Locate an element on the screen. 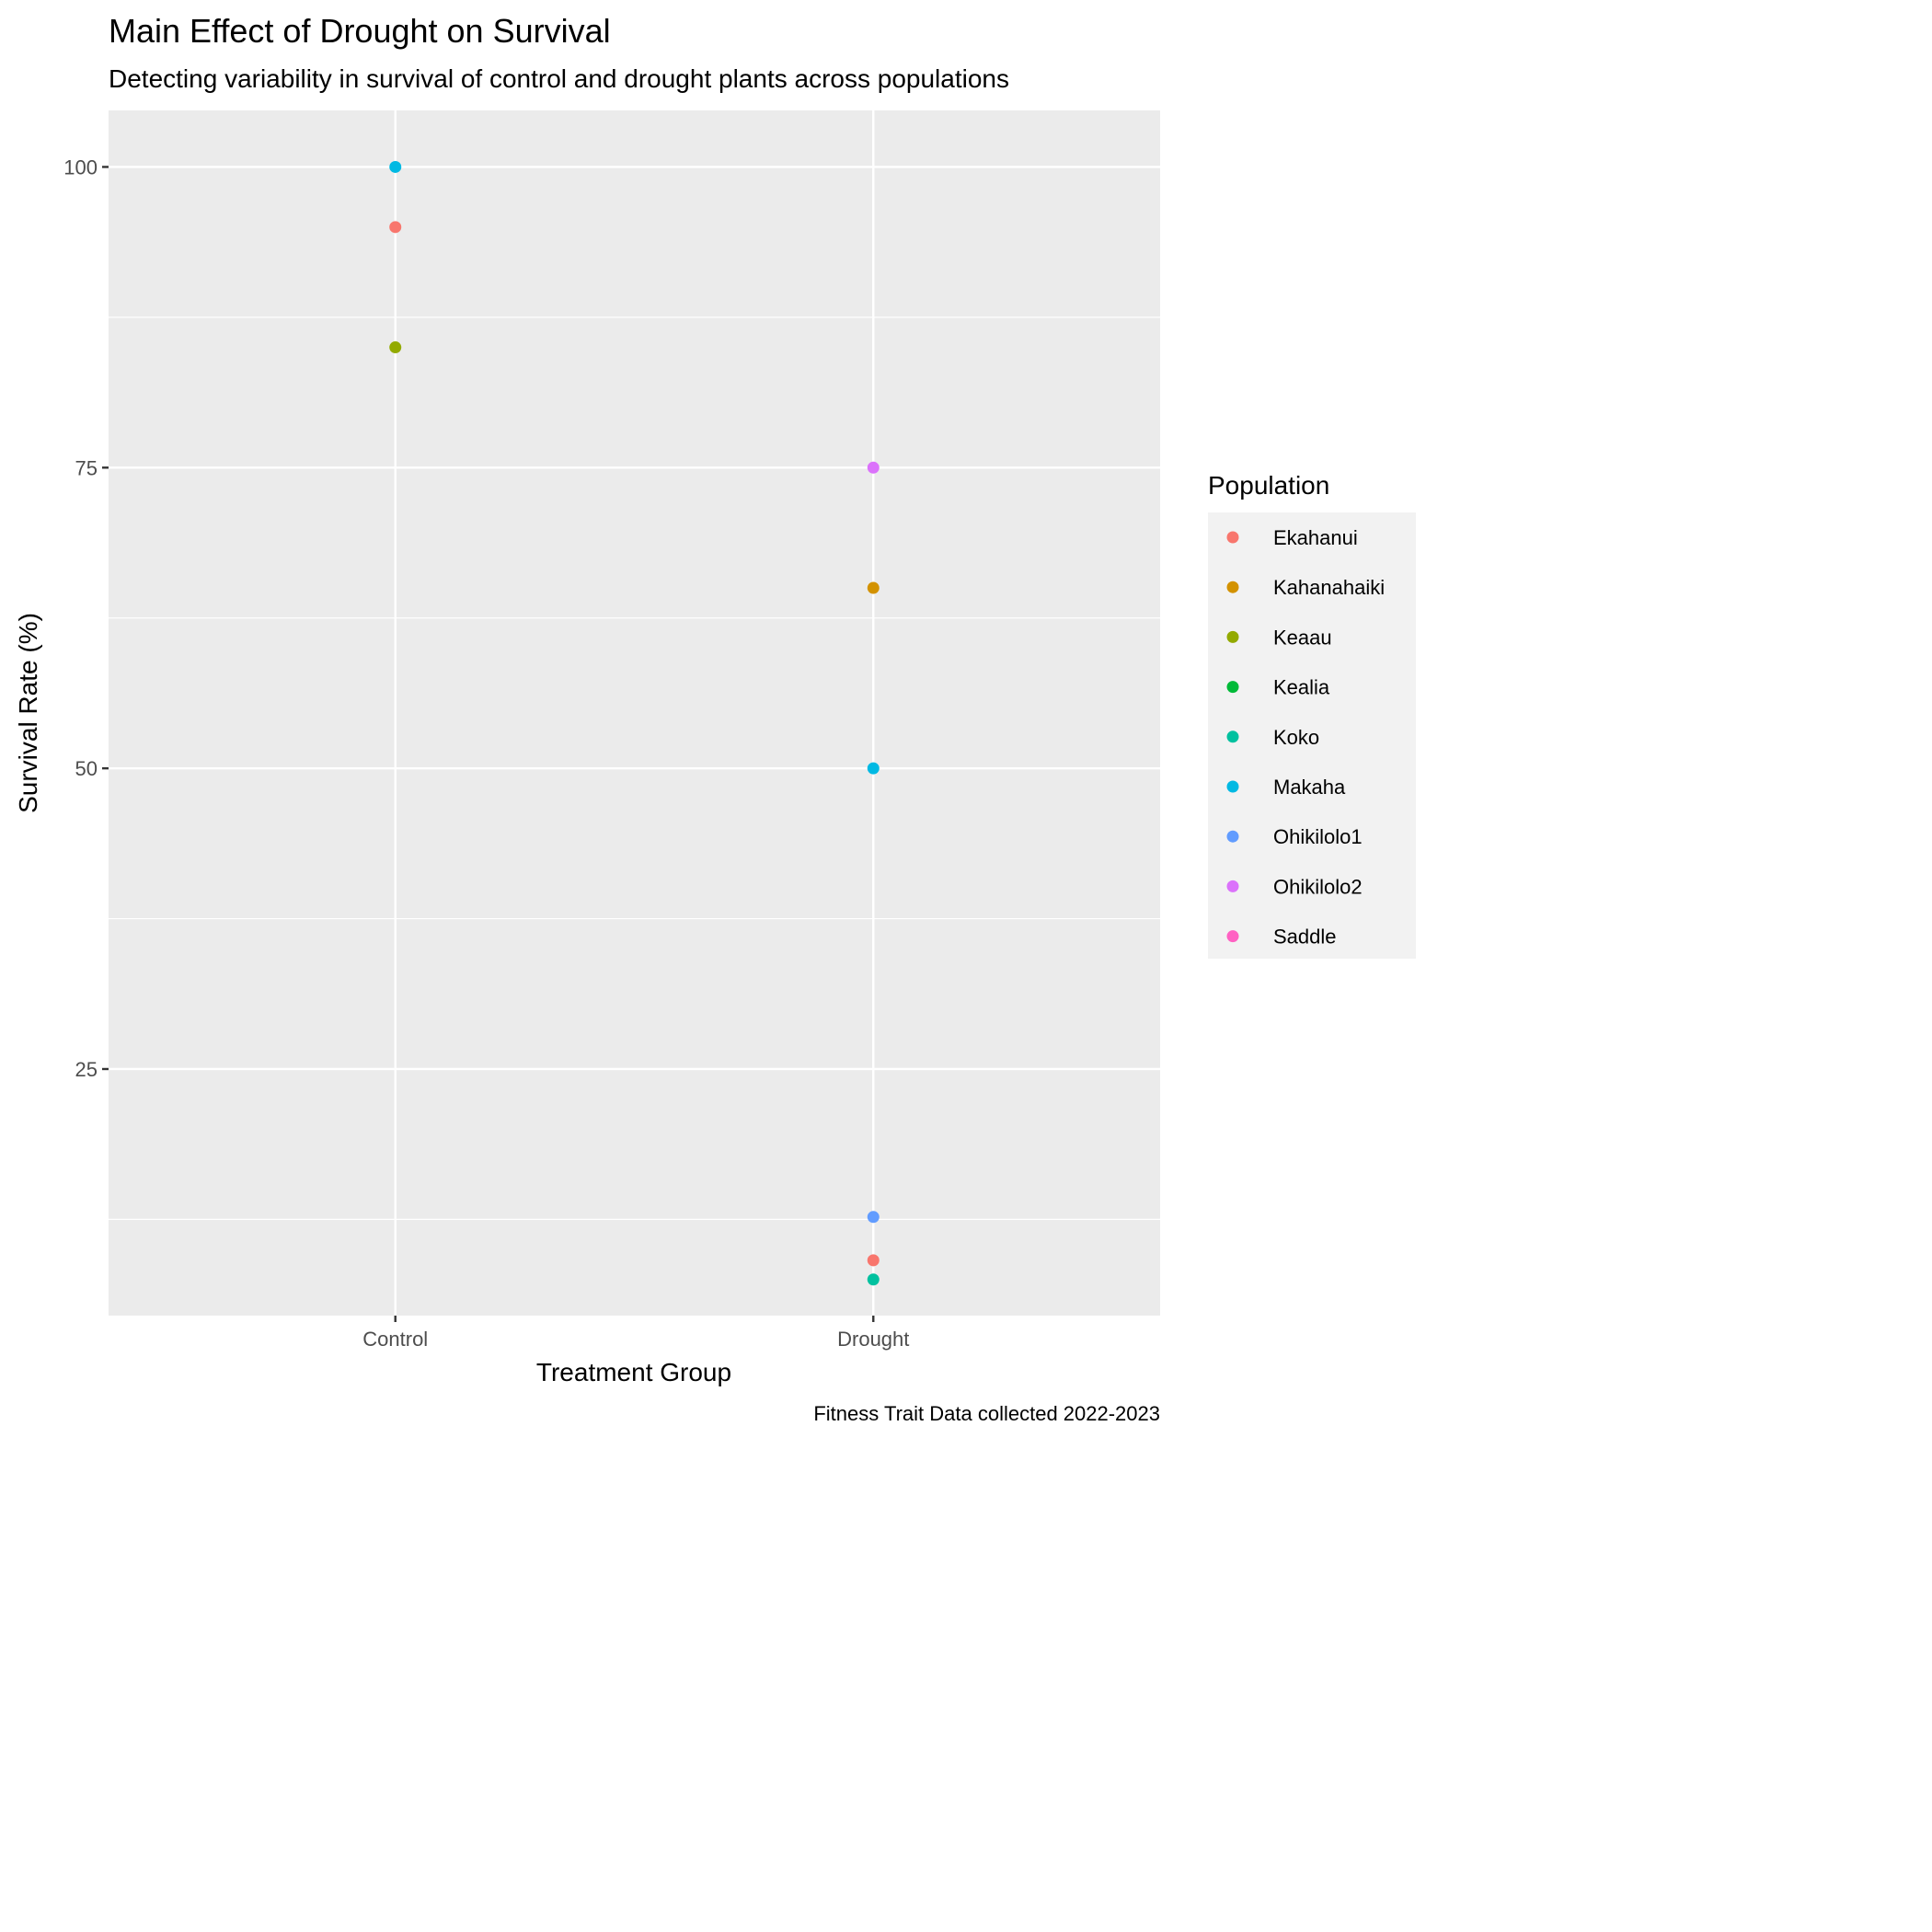 This screenshot has height=1932, width=1932. legend-key-background is located at coordinates (1312, 735).